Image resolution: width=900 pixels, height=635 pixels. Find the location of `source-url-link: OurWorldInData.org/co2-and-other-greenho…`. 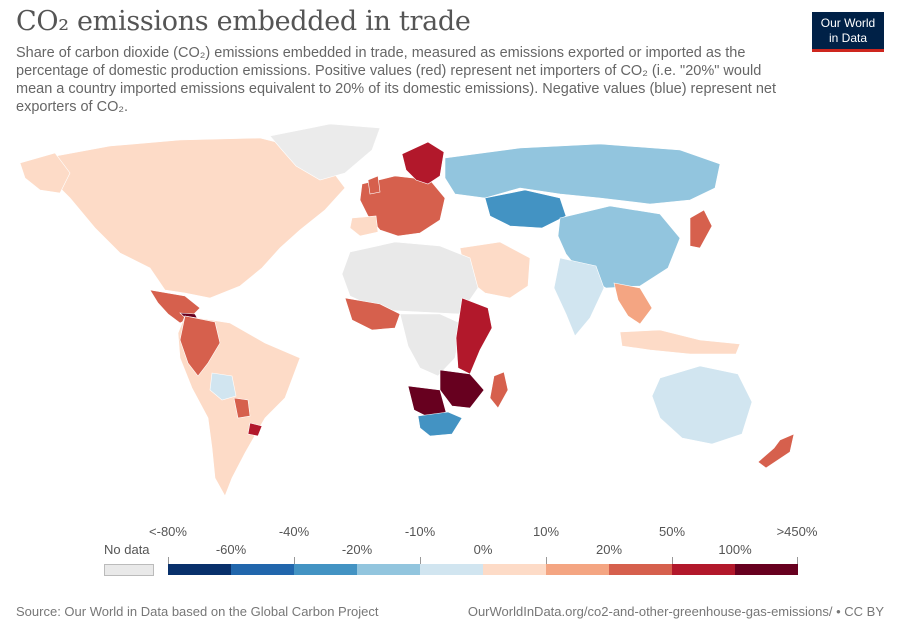

source-url-link: OurWorldInData.org/co2-and-other-greenho… is located at coordinates (675, 611).